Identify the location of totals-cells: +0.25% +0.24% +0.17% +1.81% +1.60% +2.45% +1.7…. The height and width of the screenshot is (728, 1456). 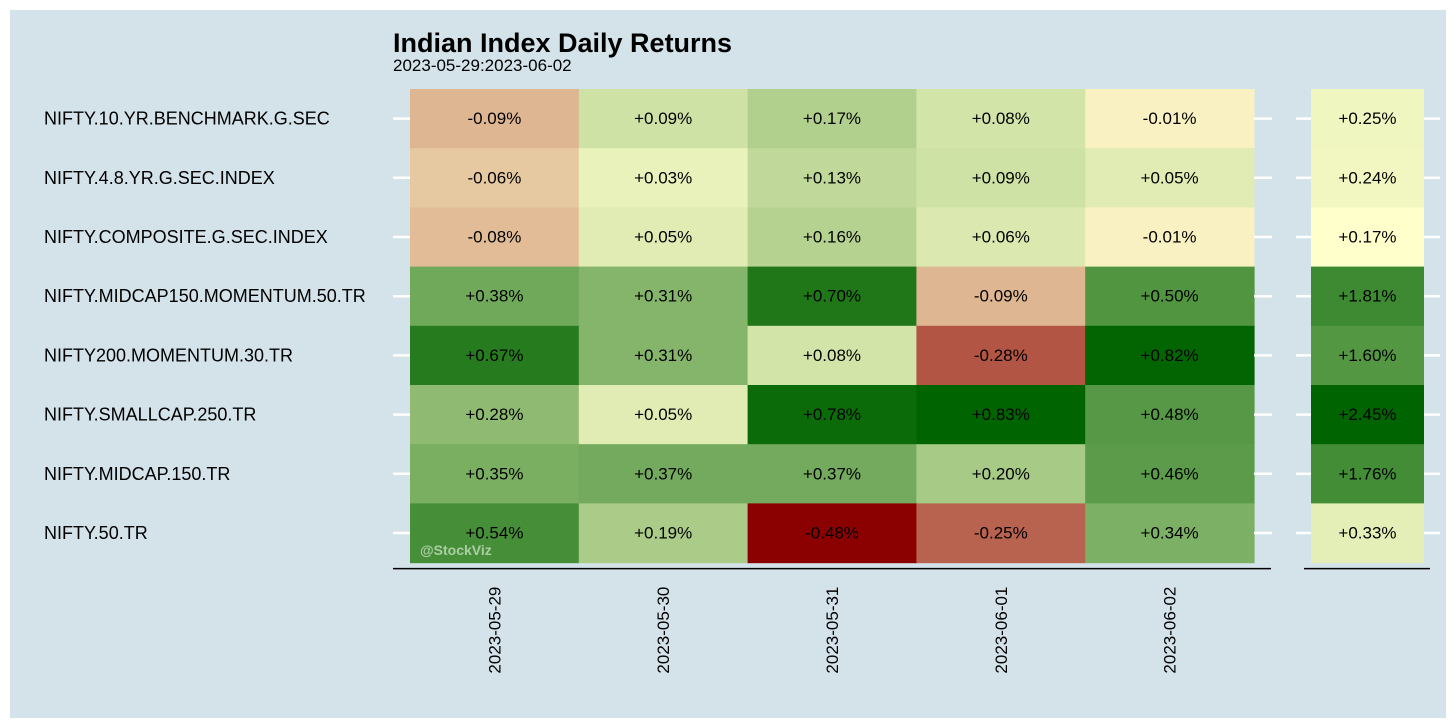
(1367, 326).